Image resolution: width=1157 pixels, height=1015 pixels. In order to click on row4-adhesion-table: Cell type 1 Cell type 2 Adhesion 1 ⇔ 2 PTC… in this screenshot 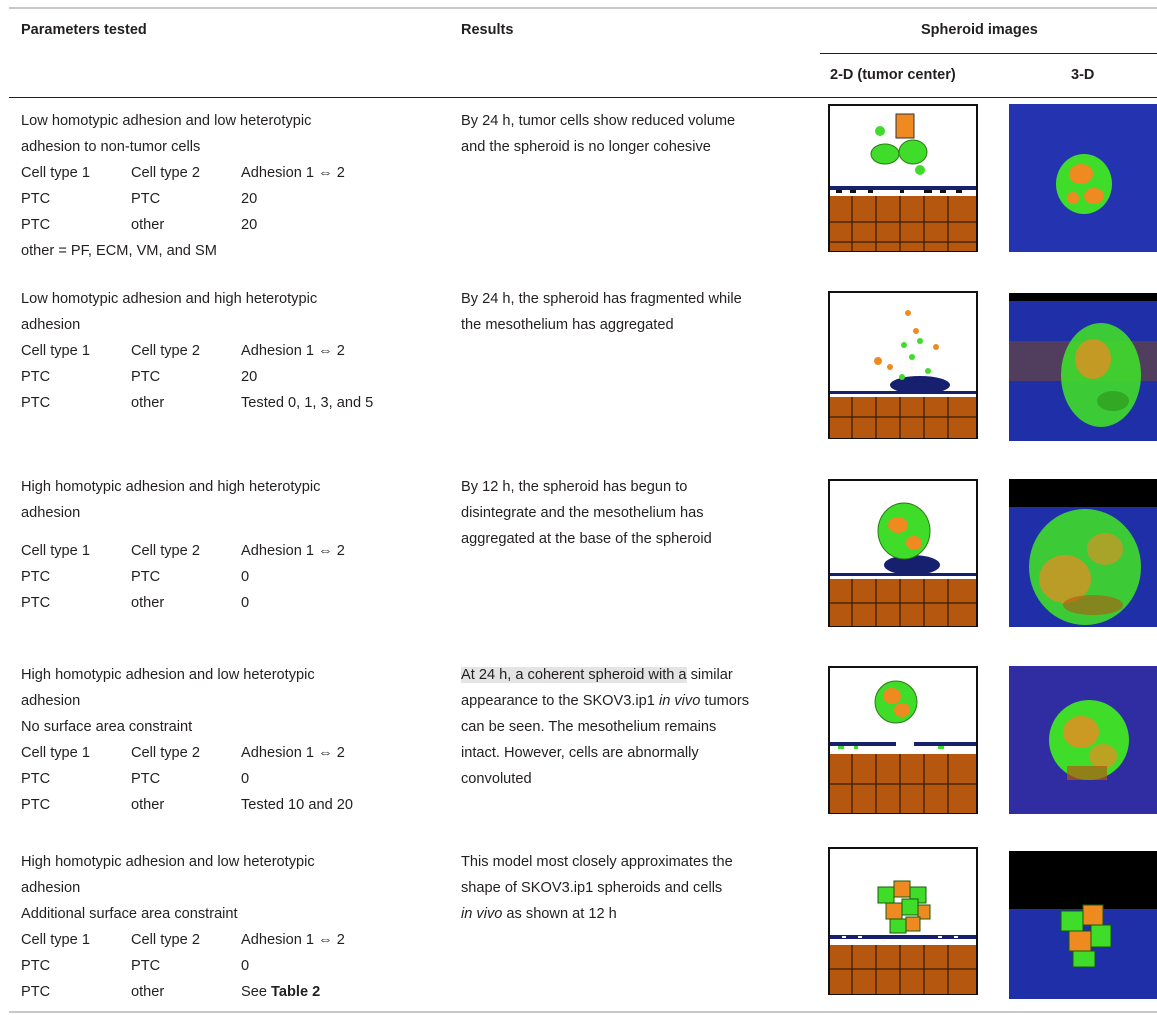, I will do `click(231, 779)`.